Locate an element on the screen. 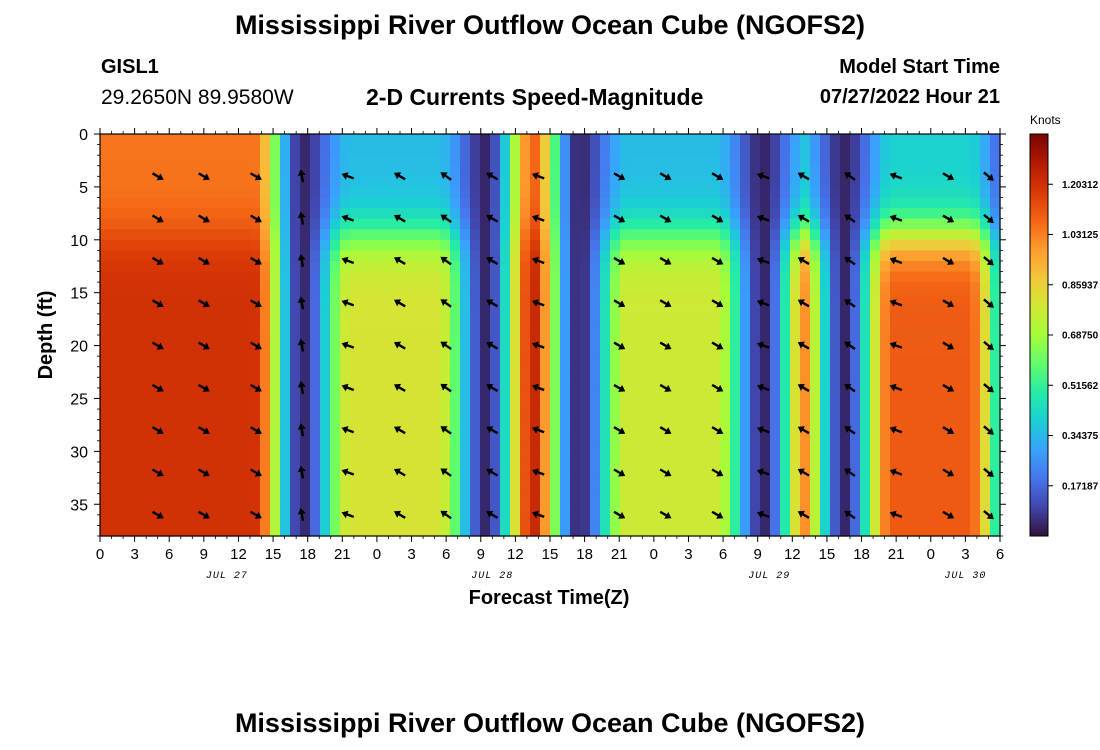  colorbar-tick-label: 1.03125 is located at coordinates (1080, 235).